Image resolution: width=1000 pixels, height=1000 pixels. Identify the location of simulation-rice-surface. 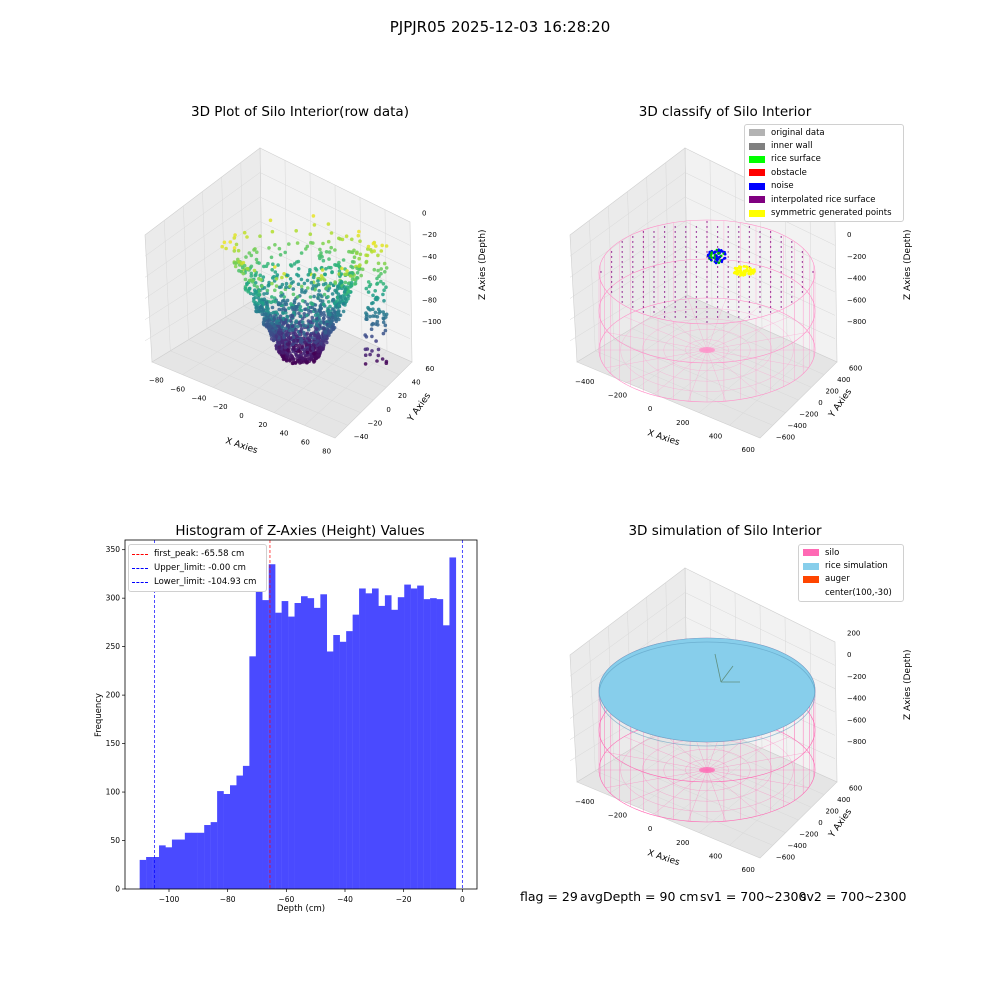
(707, 692).